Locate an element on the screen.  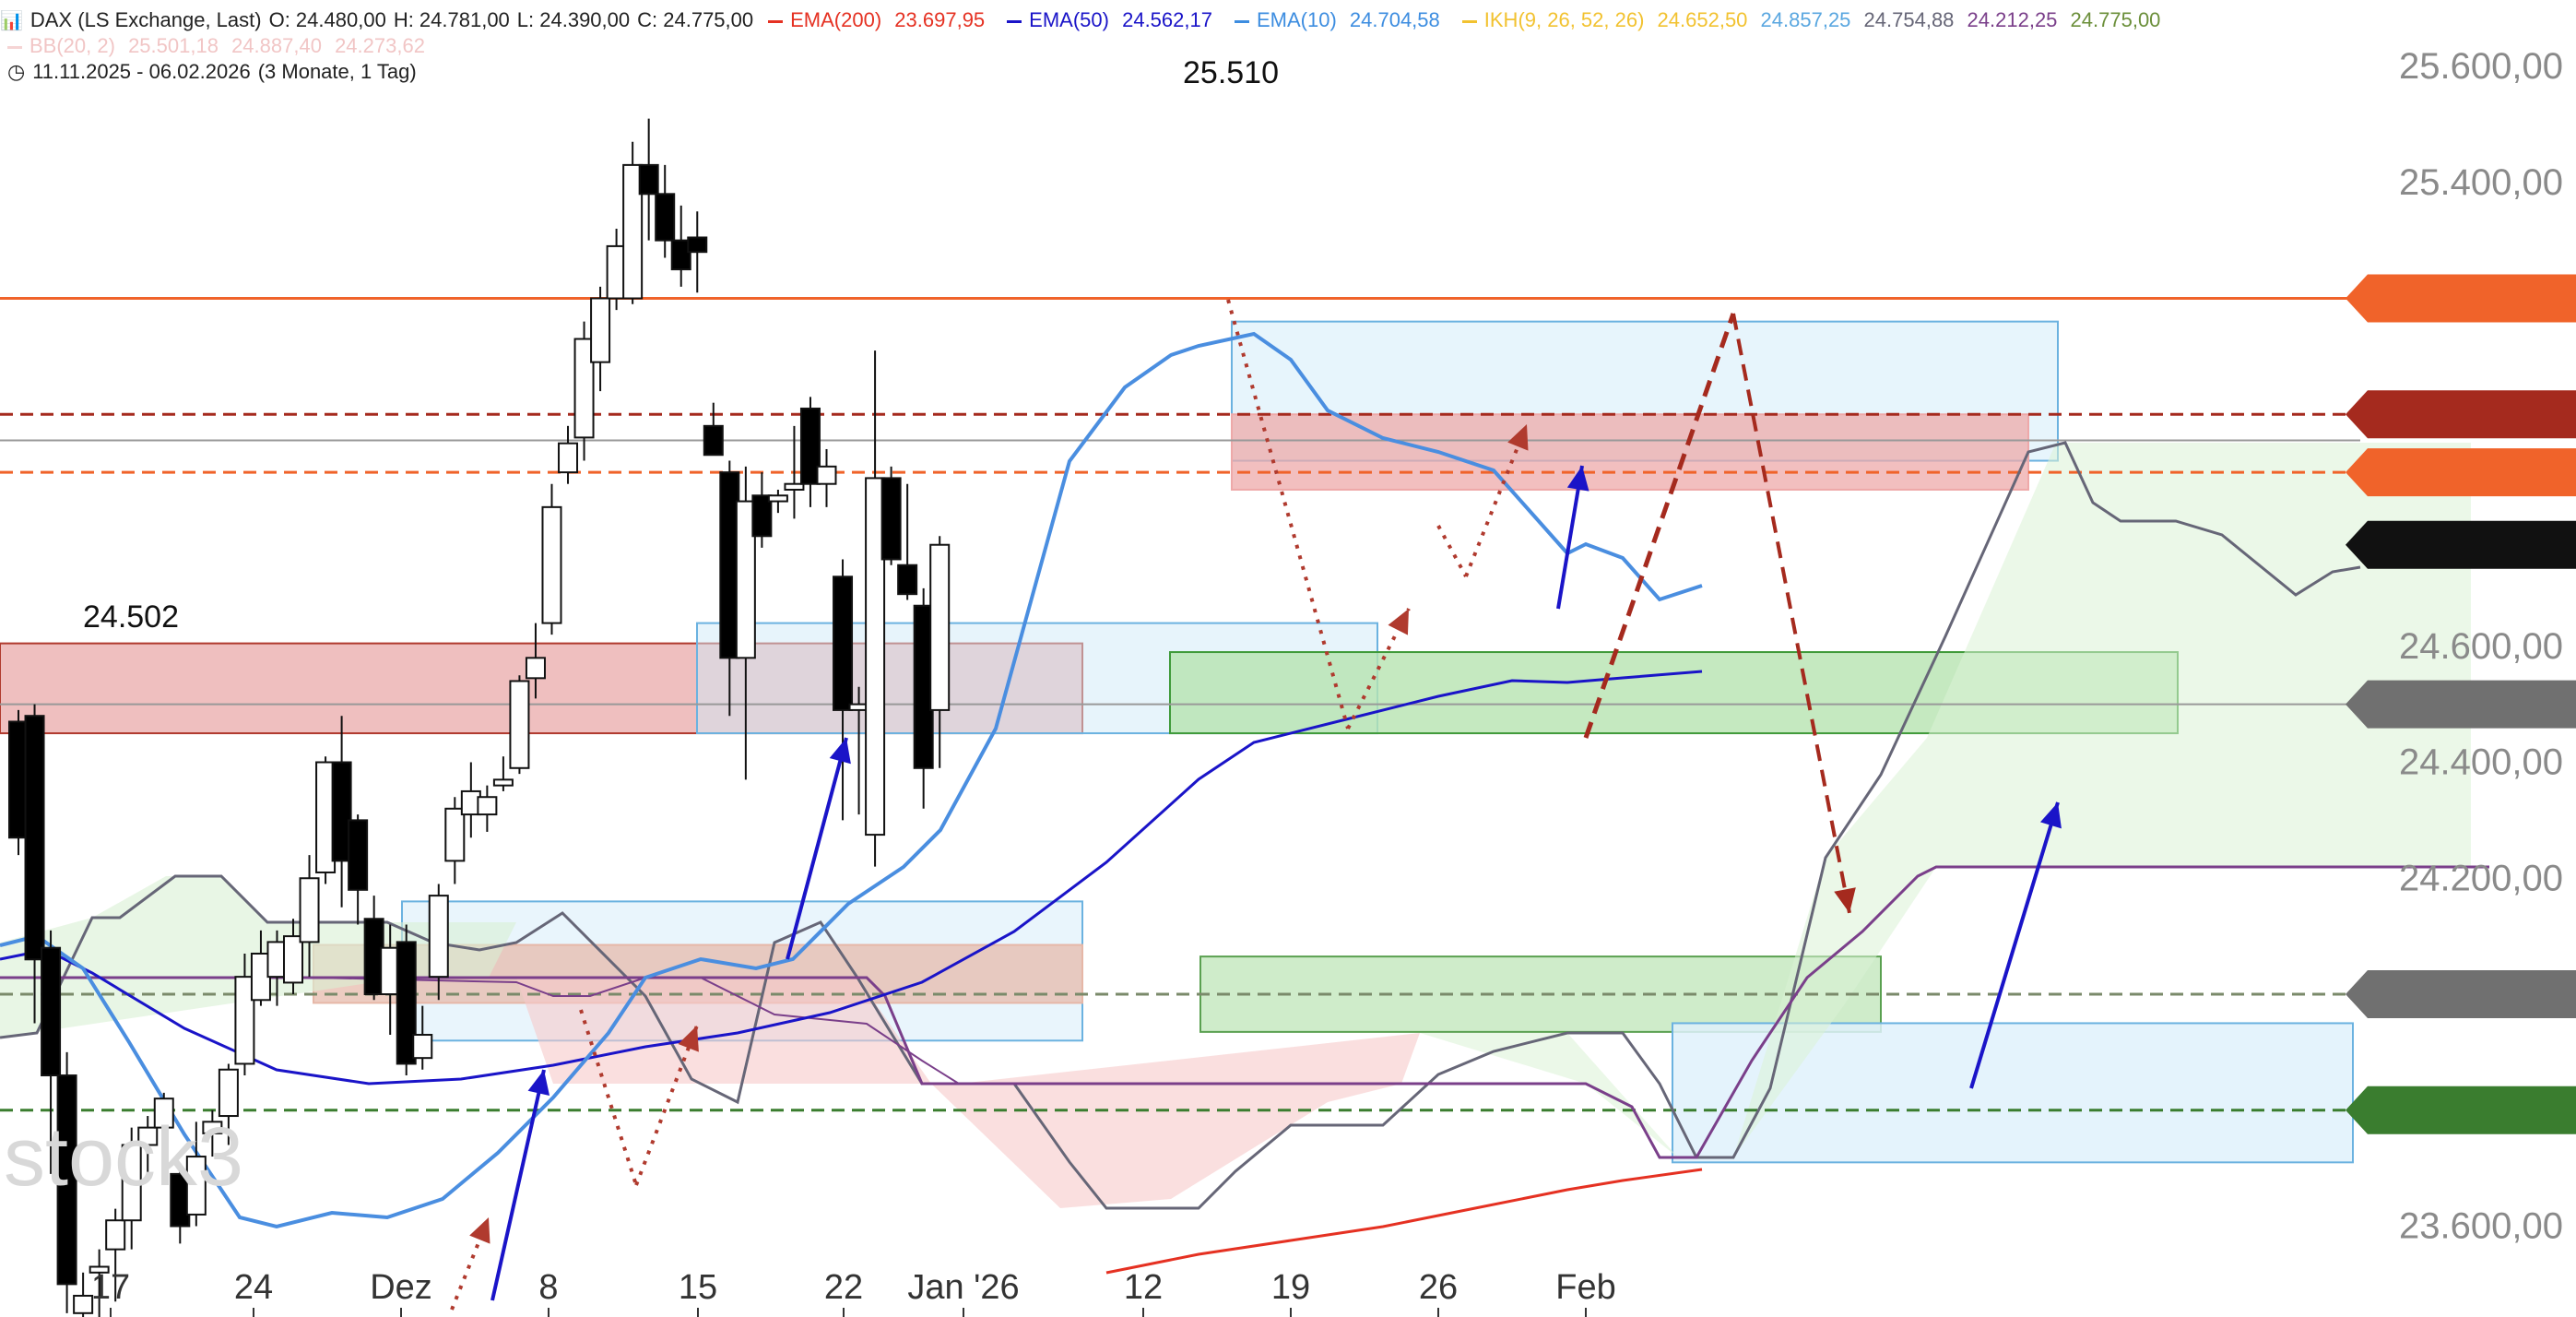
legend-ema200: EMA(200) 23.697,95 is located at coordinates (876, 20).